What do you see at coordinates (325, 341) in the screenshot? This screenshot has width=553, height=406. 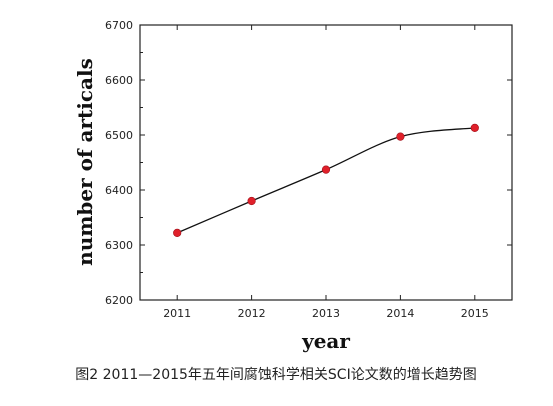 I see `x-axis-title: year` at bounding box center [325, 341].